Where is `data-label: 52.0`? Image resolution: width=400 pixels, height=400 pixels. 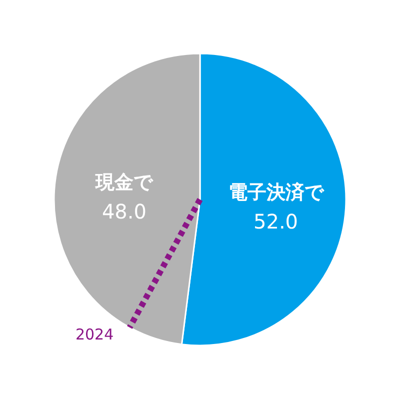
data-label: 52.0 is located at coordinates (276, 221).